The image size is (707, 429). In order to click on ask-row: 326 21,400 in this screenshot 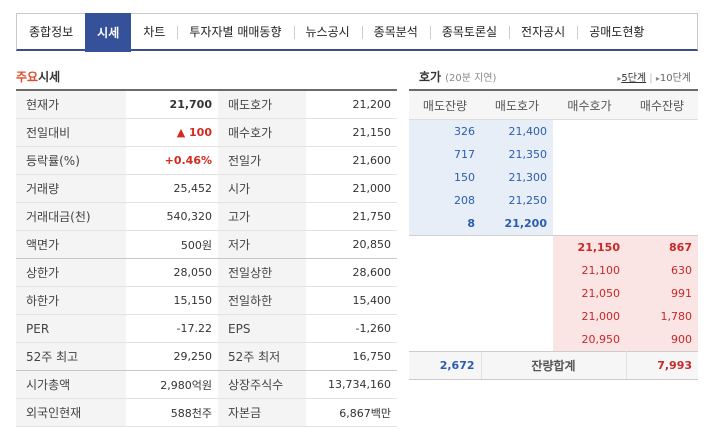, I will do `click(553, 131)`.